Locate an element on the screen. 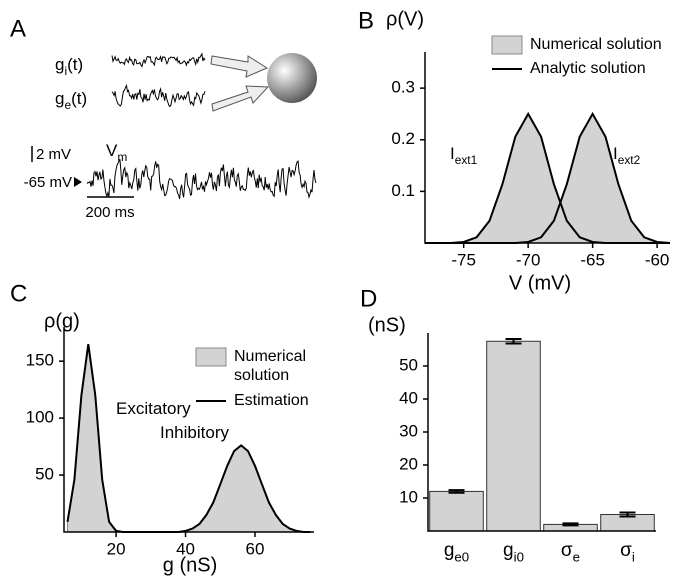 The image size is (693, 580). annotation: Iext2 is located at coordinates (627, 155).